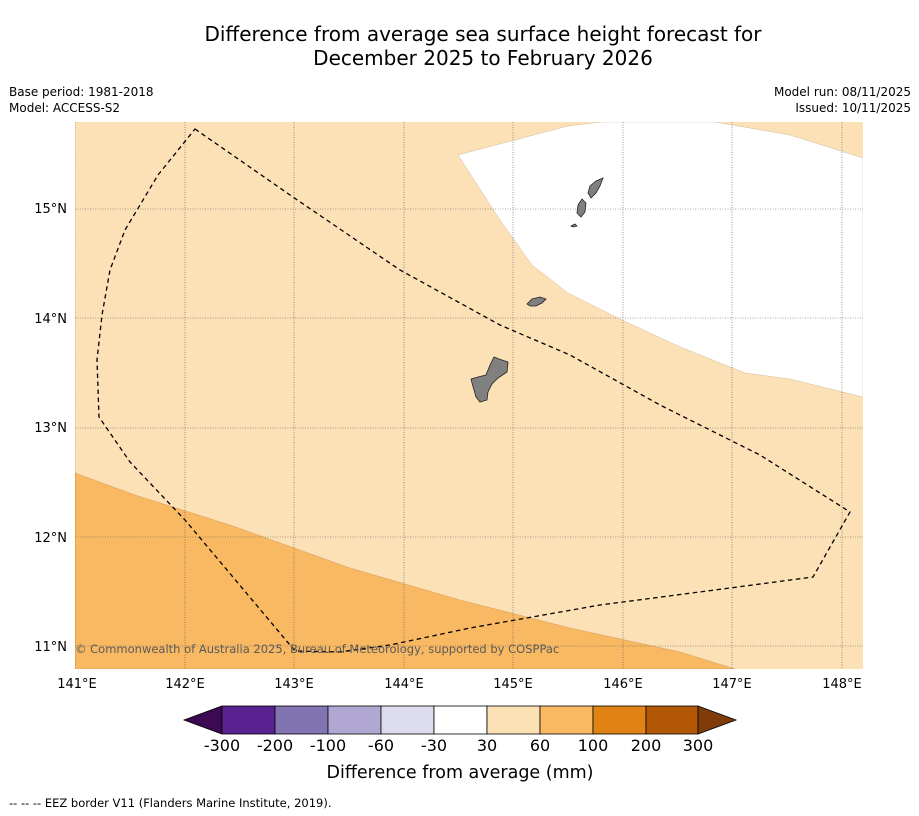  Describe the element at coordinates (593, 745) in the screenshot. I see `colorbar-tick: 100` at that location.